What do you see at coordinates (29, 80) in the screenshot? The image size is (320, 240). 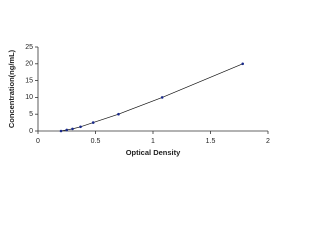 I see `y-tick-label: 15` at bounding box center [29, 80].